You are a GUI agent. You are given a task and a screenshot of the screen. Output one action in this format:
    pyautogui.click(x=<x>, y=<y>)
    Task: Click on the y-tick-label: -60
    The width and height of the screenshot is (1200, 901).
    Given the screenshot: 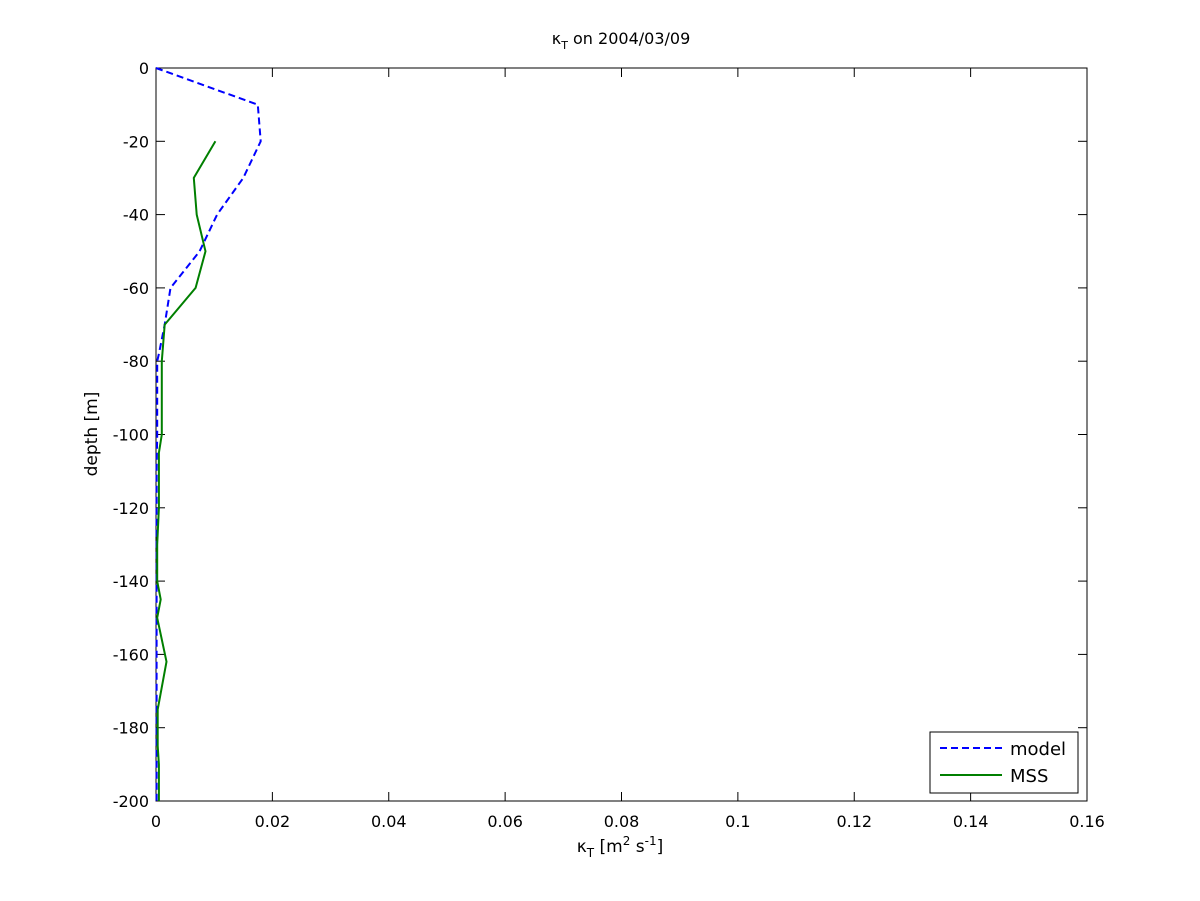 What is the action you would take?
    pyautogui.click(x=136, y=288)
    